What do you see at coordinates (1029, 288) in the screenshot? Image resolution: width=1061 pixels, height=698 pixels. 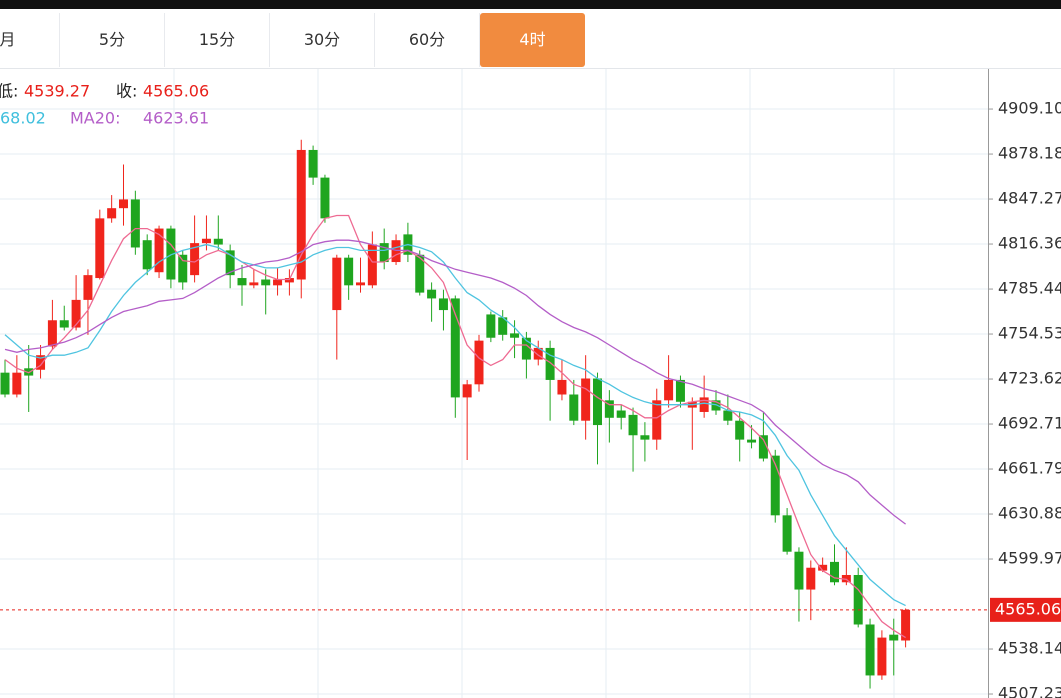 I see `y-tick-label: 4785.44` at bounding box center [1029, 288].